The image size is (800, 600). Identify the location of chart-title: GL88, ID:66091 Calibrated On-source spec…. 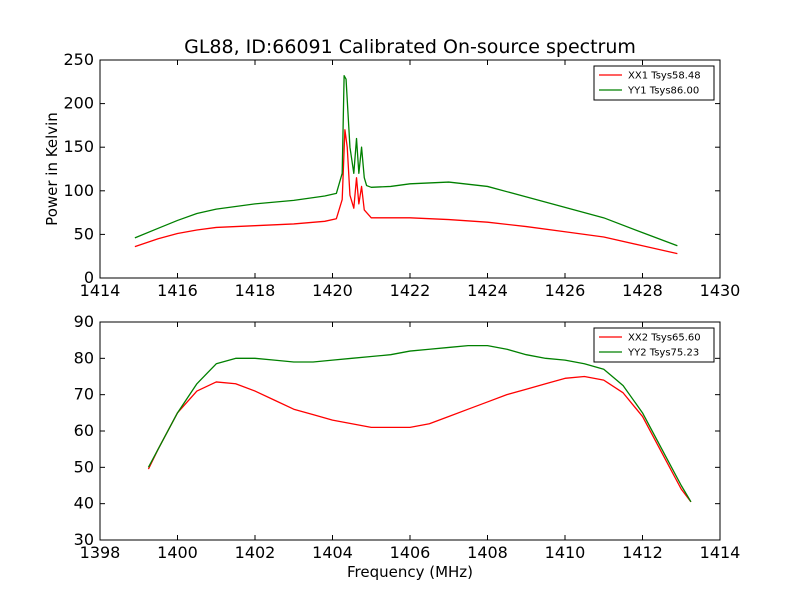
(410, 47).